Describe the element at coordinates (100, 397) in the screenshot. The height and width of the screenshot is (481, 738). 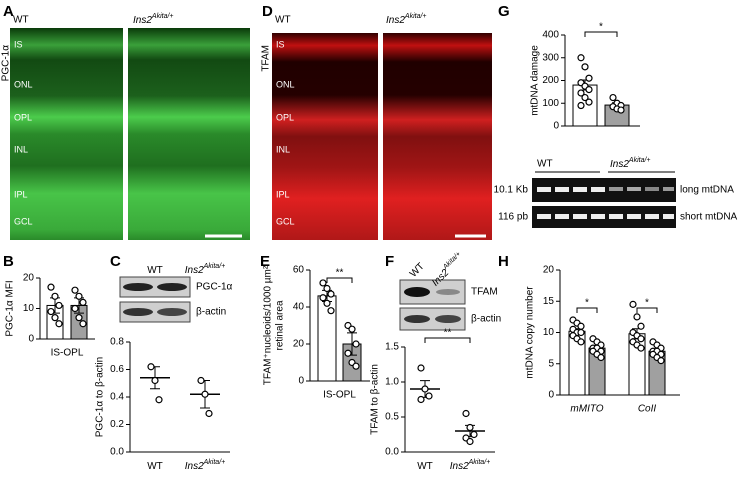
I see `y-axis-label: PGC-1α to β-actin` at that location.